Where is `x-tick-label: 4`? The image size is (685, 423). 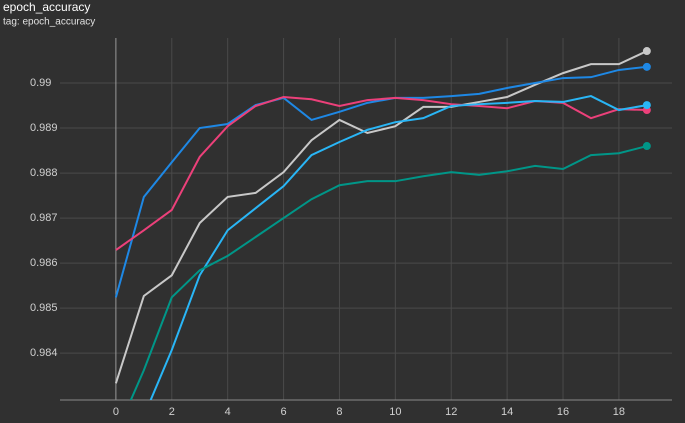
x-tick-label: 4 is located at coordinates (228, 412).